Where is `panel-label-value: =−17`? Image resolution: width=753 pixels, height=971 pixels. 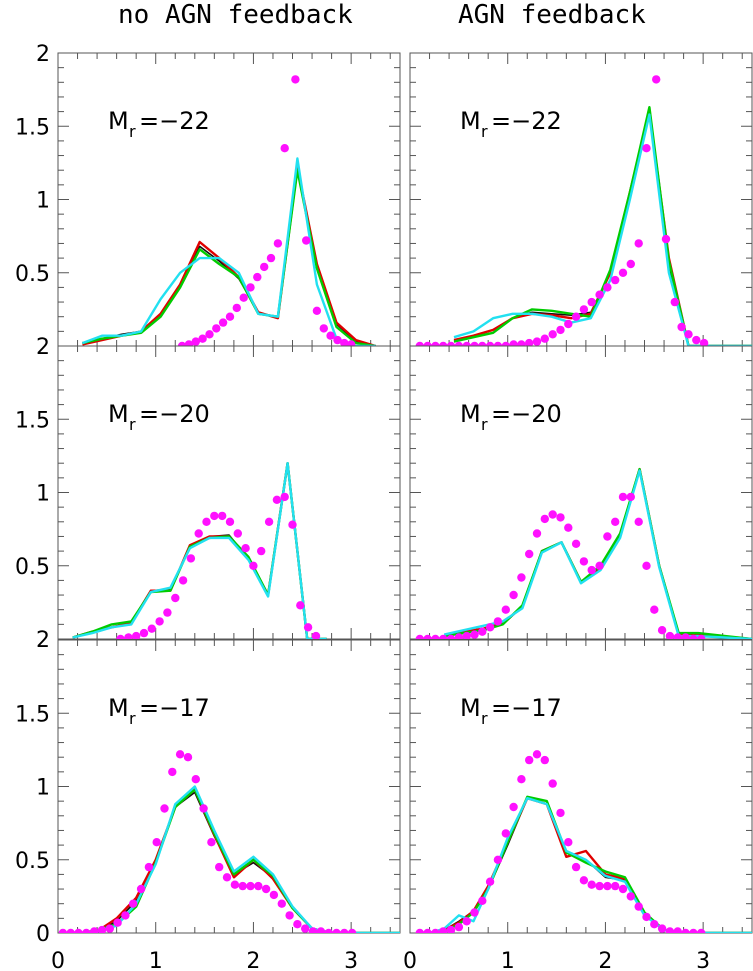
panel-label-value: =−17 is located at coordinates (526, 708).